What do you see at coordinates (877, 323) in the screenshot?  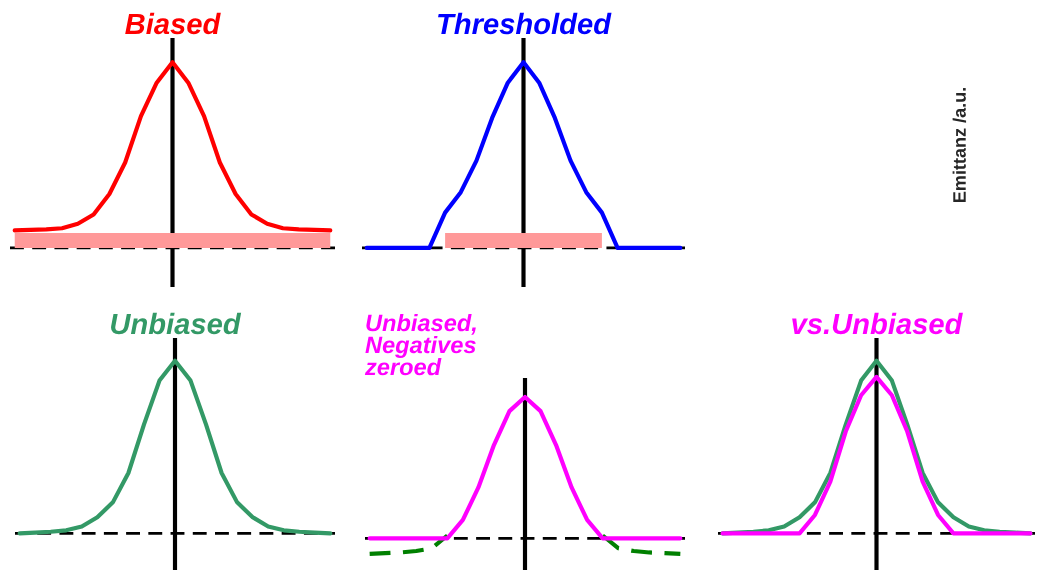 I see `chart-title: vs.Unbiased` at bounding box center [877, 323].